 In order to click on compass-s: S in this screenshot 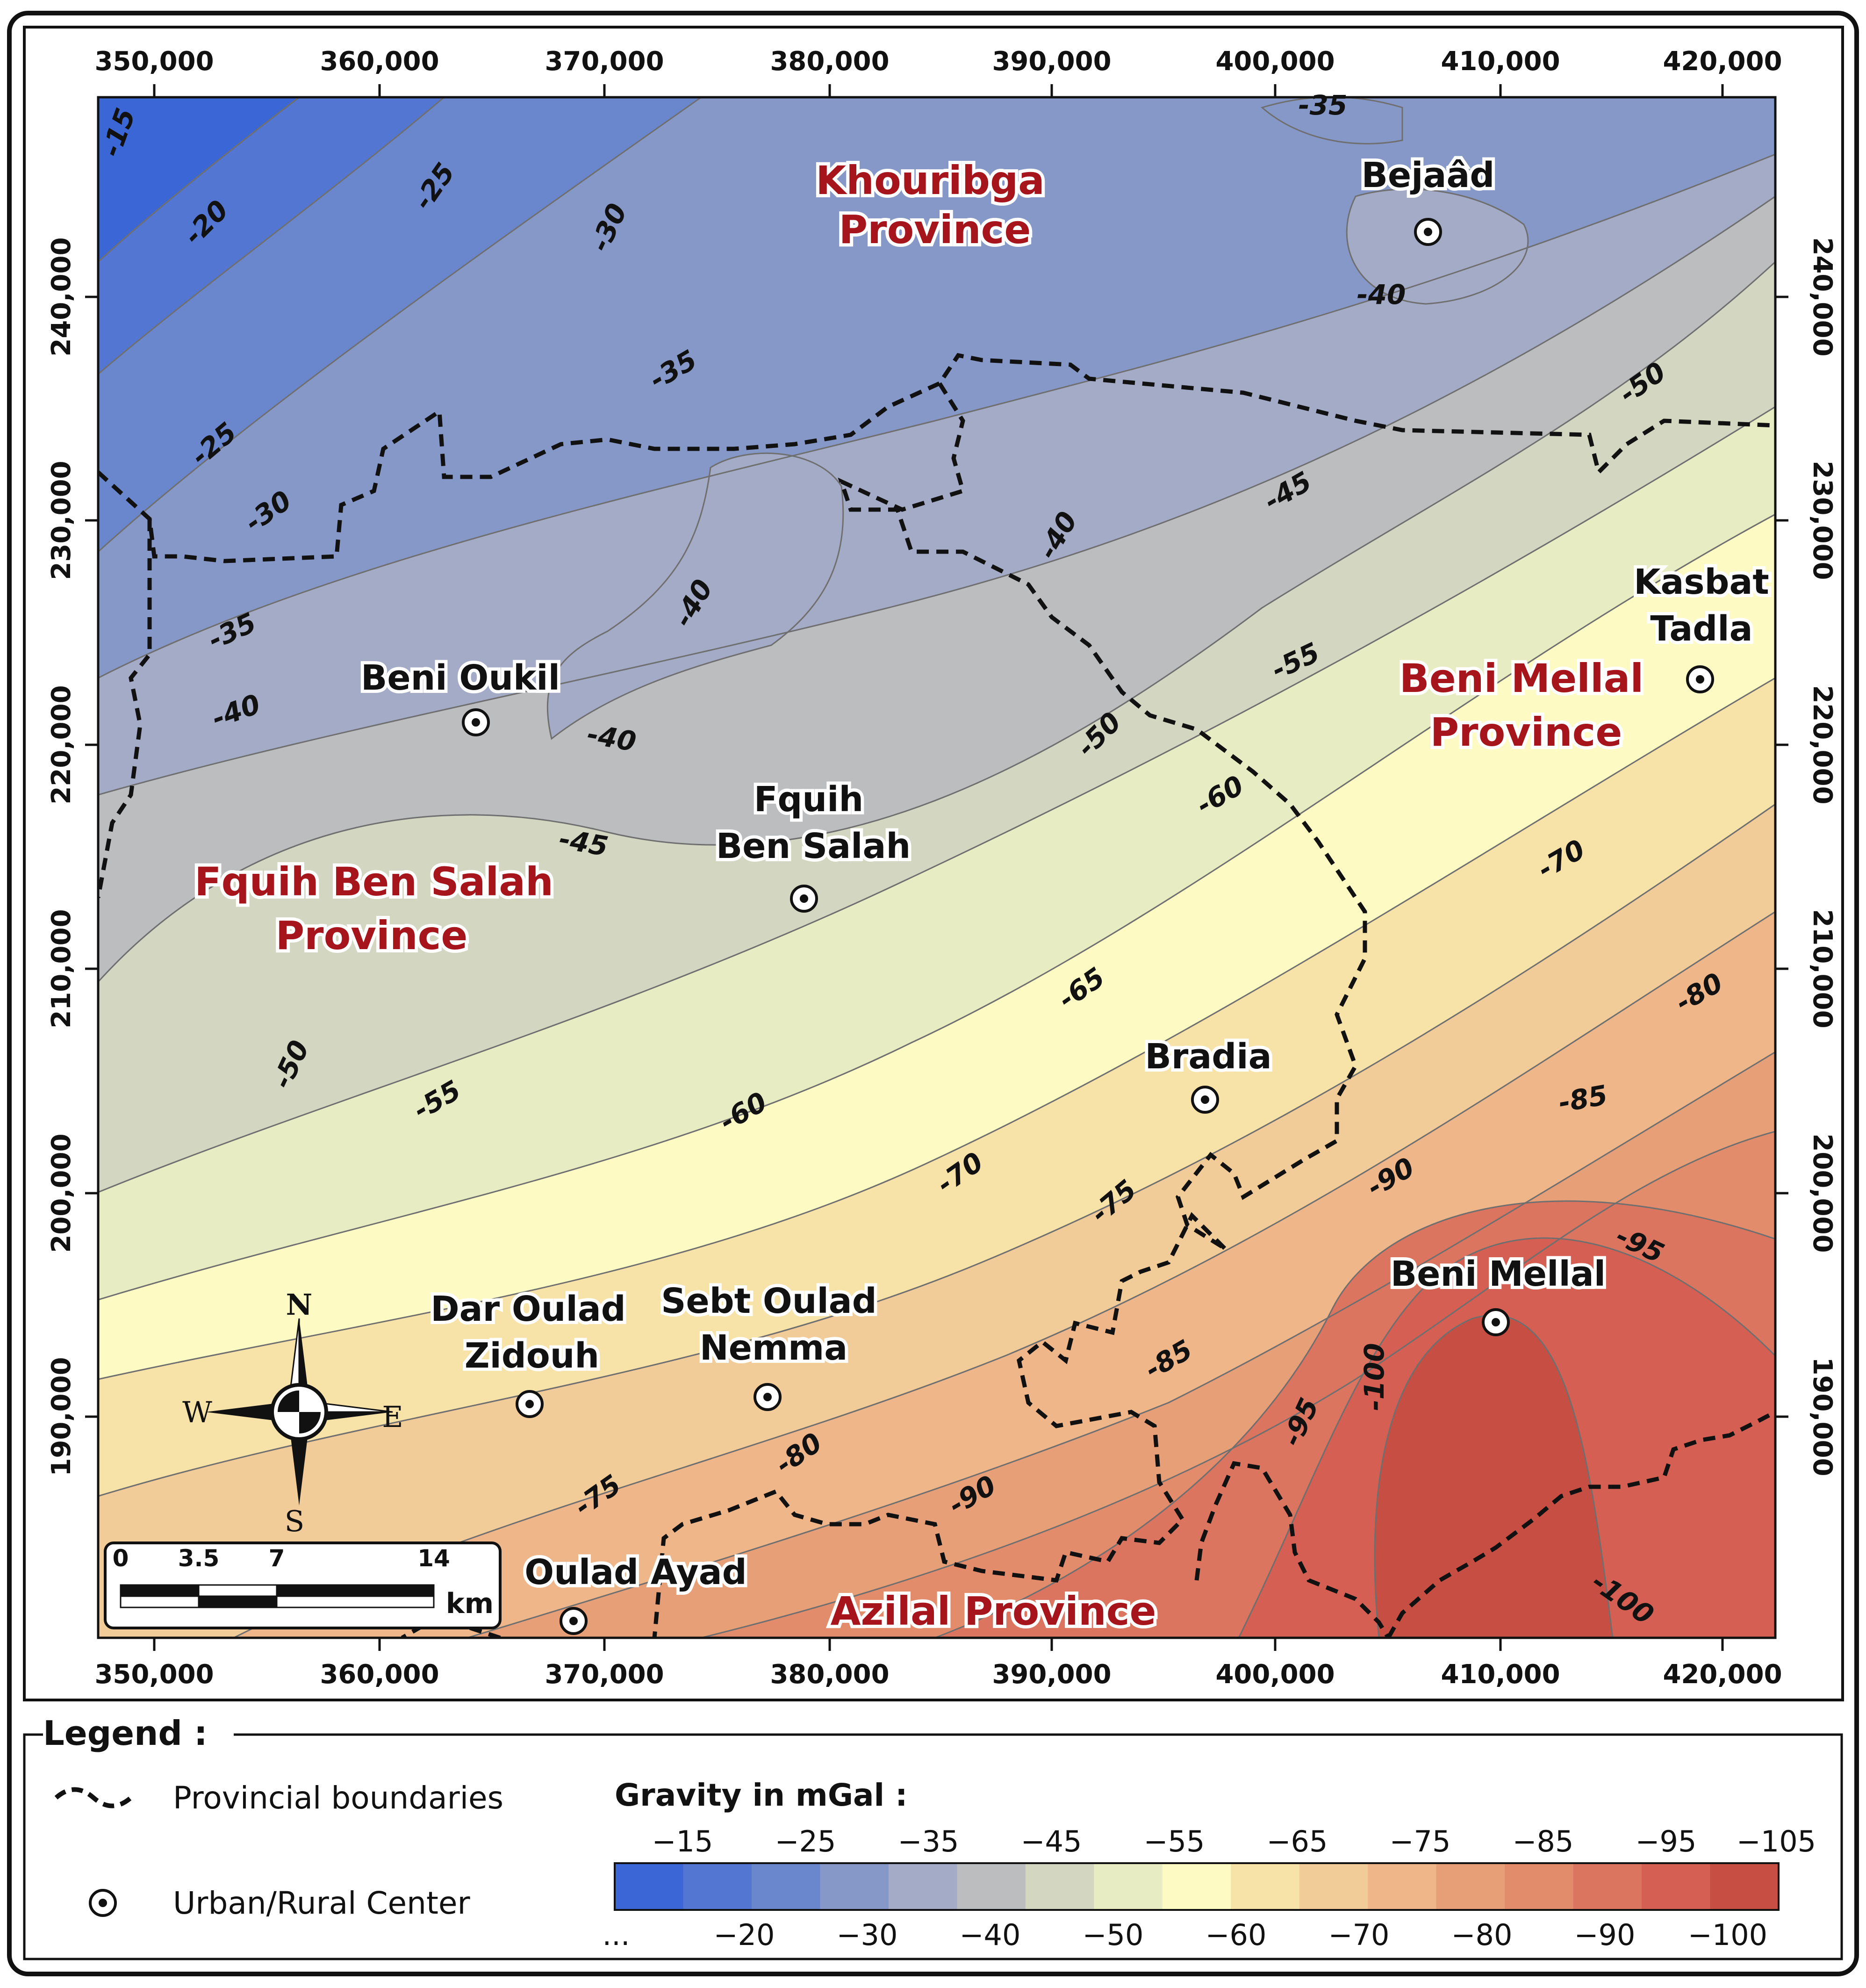, I will do `click(294, 1521)`.